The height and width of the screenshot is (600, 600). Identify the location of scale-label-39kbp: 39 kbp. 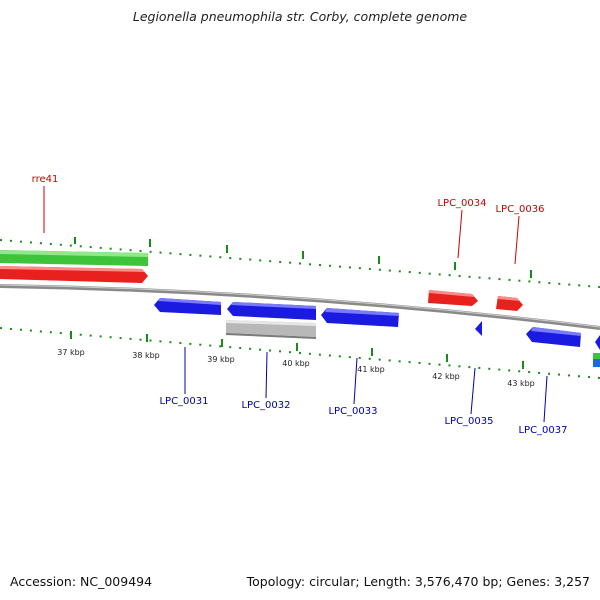
(221, 359).